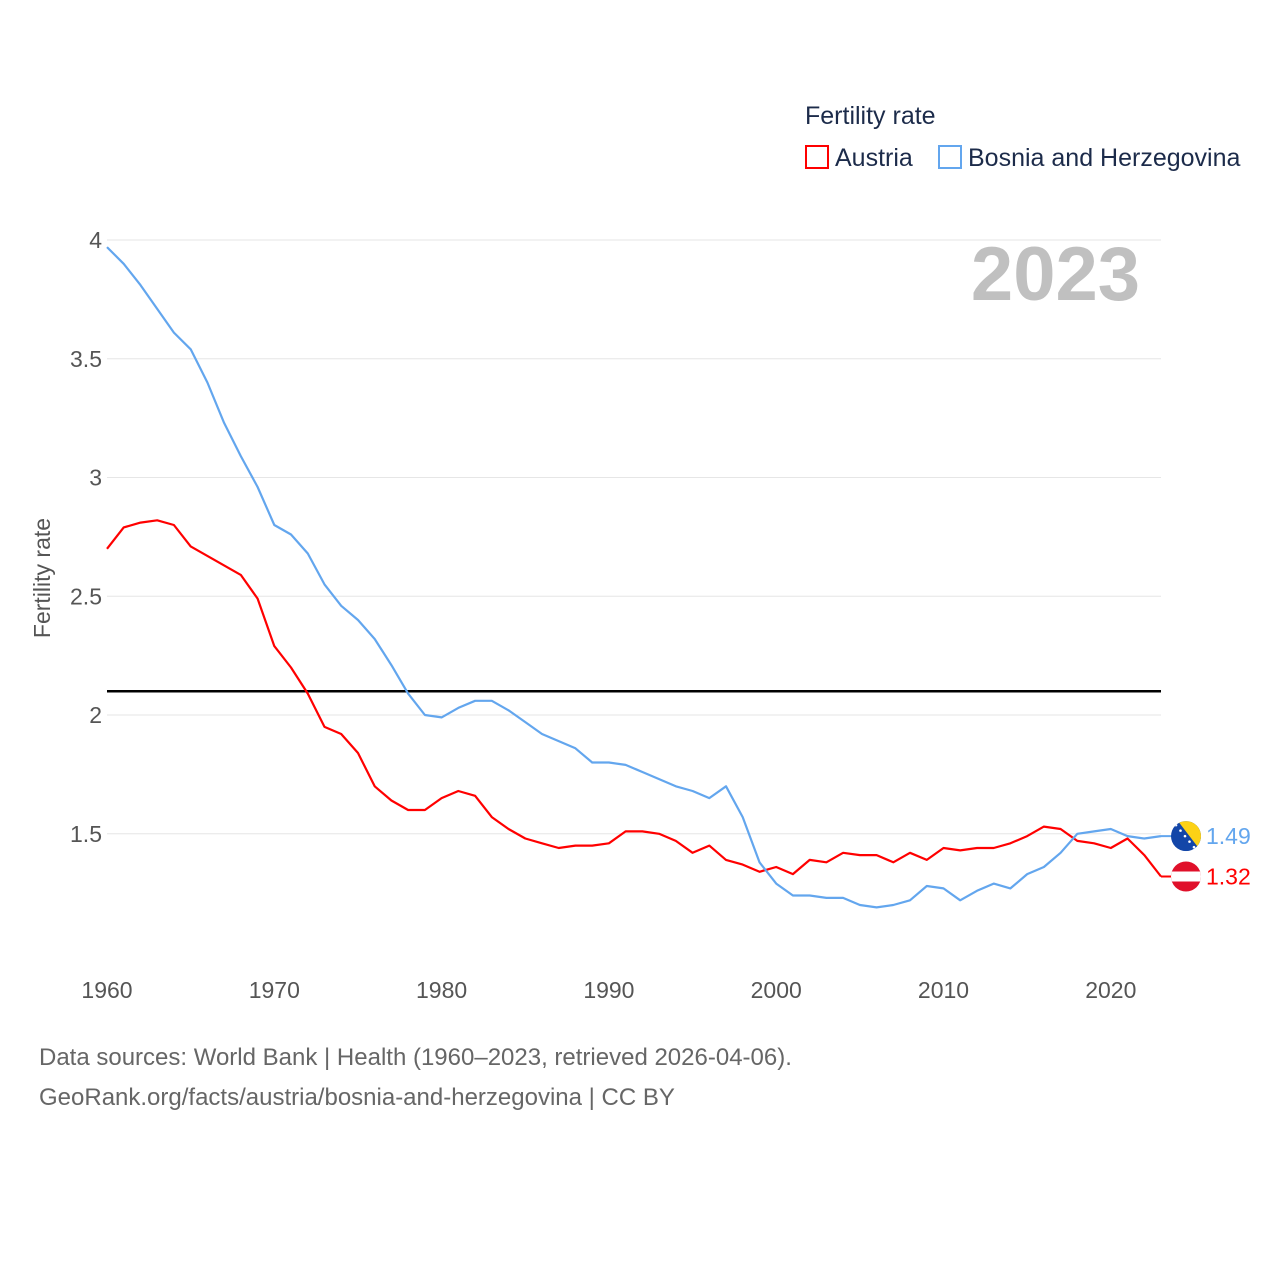 The width and height of the screenshot is (1280, 1280). Describe the element at coordinates (870, 116) in the screenshot. I see `legend-title: Fertility rate` at that location.